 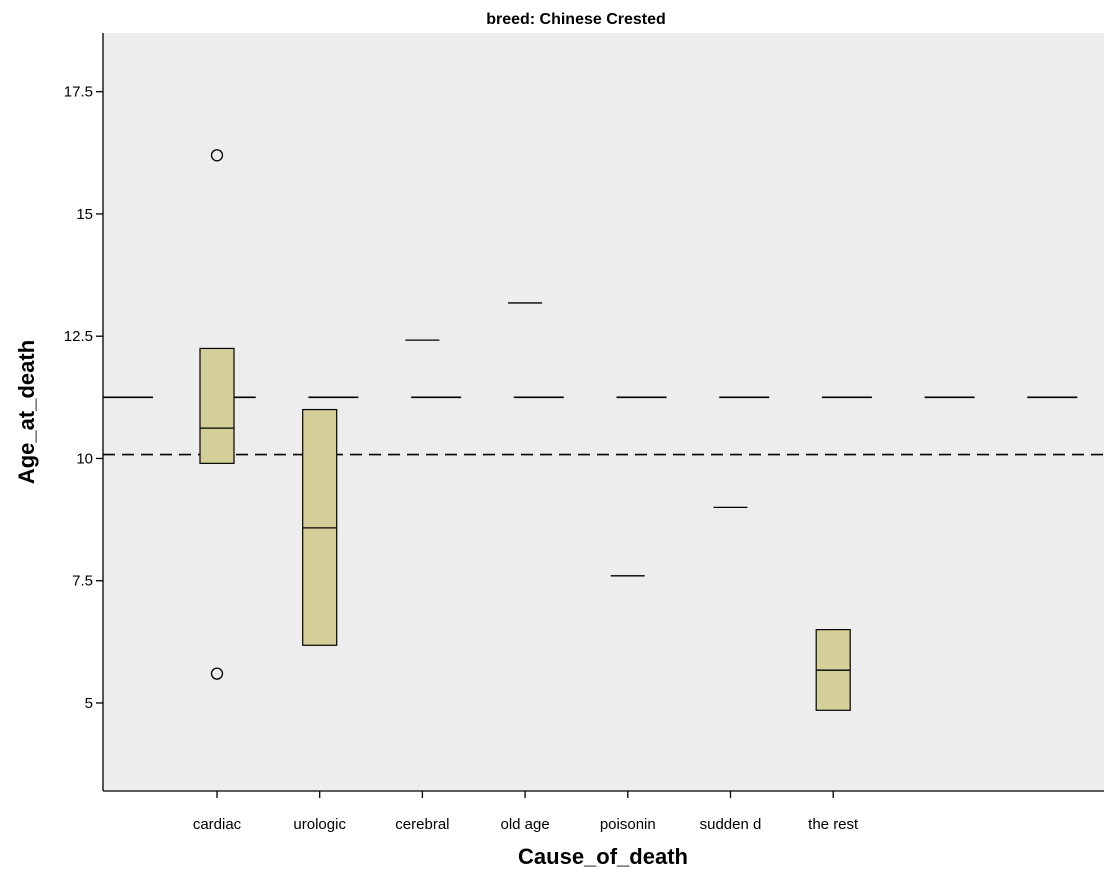 What do you see at coordinates (628, 824) in the screenshot?
I see `x-tick-label: poisonin` at bounding box center [628, 824].